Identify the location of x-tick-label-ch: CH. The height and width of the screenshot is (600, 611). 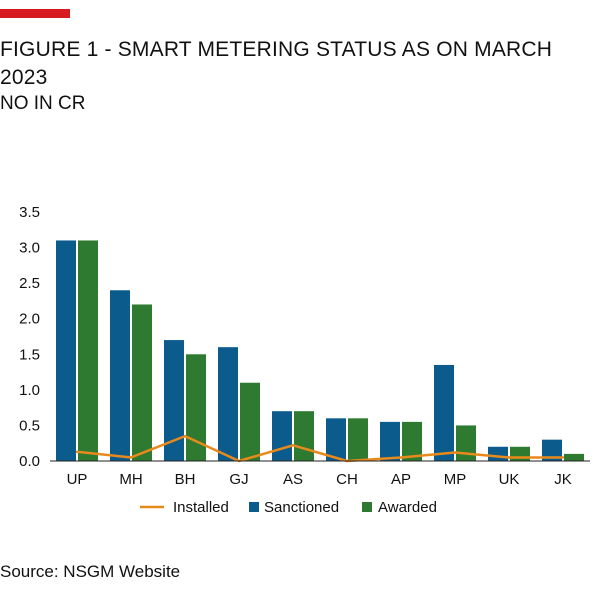
(347, 479).